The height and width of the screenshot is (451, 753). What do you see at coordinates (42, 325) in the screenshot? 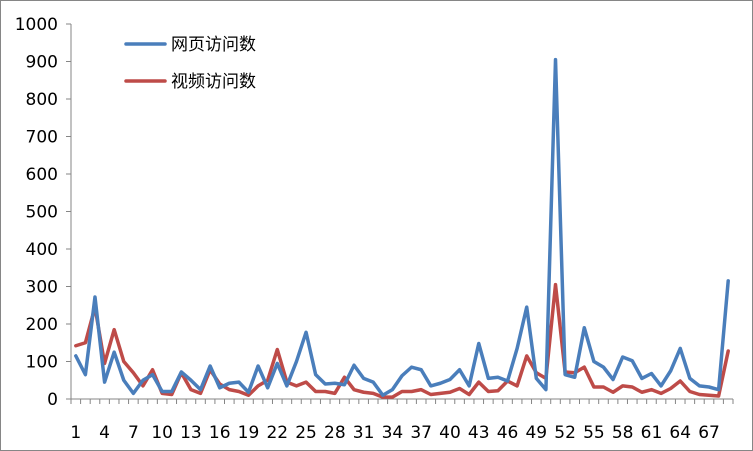
I see `y-tick-label: 200` at bounding box center [42, 325].